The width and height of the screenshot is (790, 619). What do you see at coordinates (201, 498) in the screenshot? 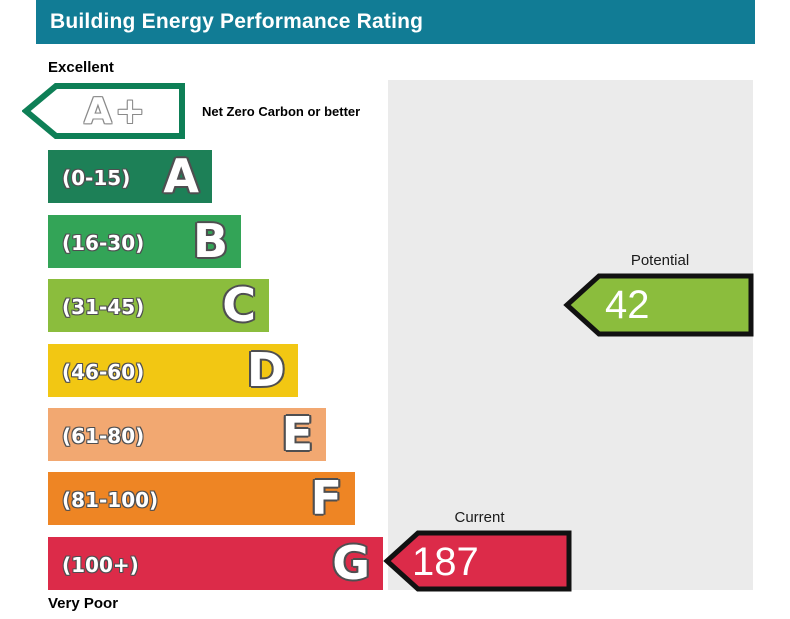
I see `band-f: (81-100) F` at bounding box center [201, 498].